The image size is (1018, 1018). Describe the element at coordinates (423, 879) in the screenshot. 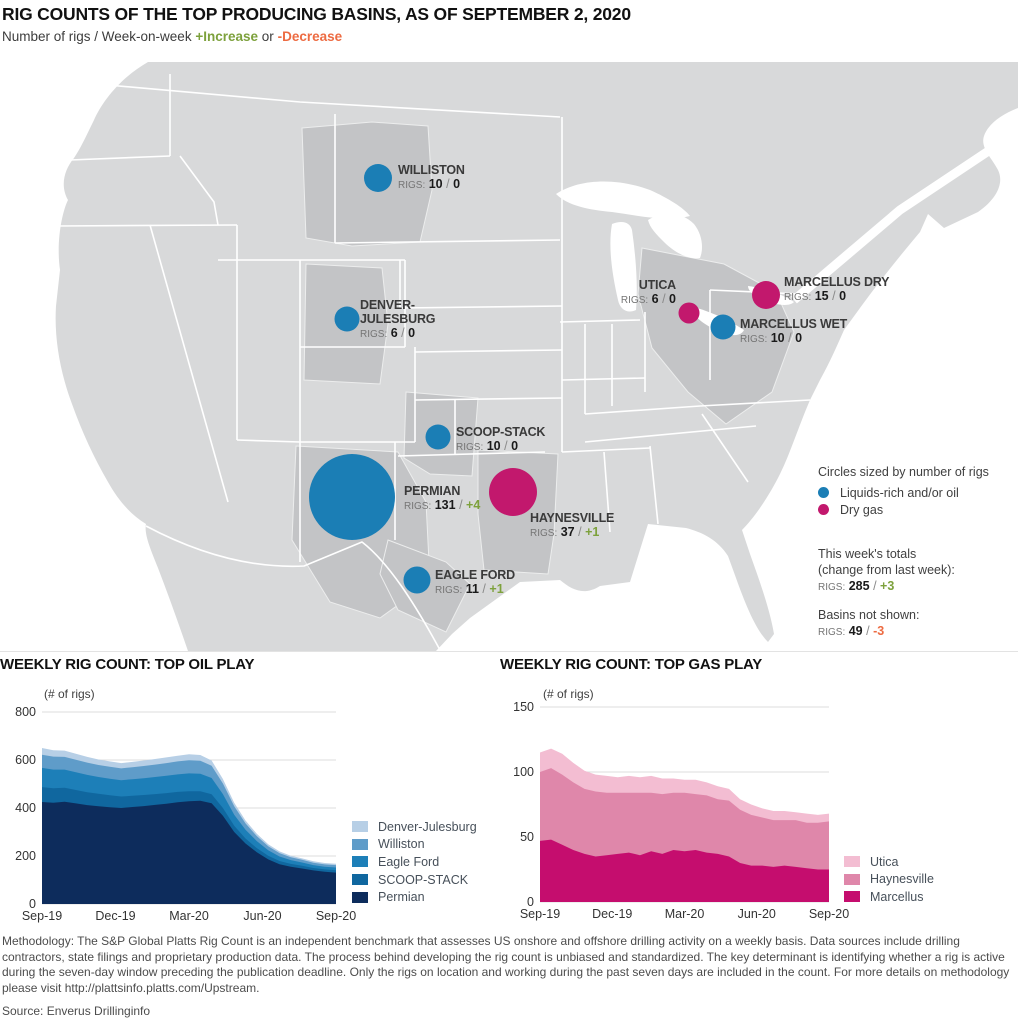

I see `legend-label: SCOOP-STACK` at that location.